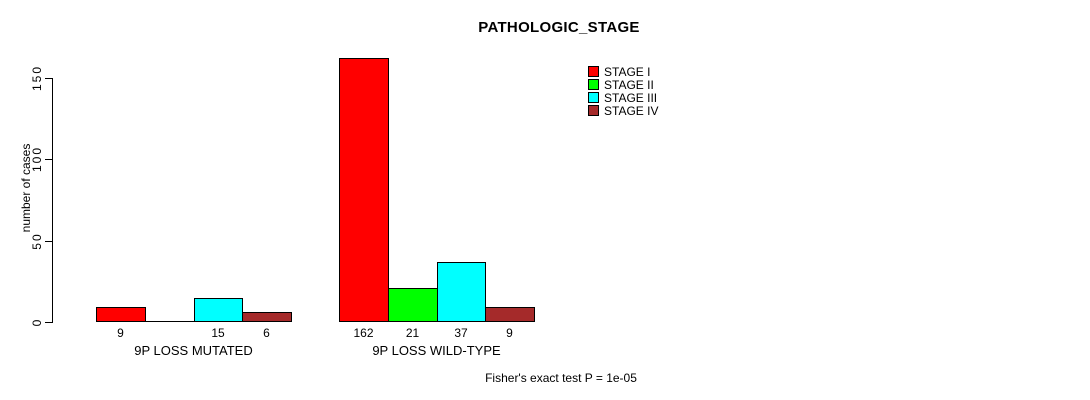  What do you see at coordinates (37, 241) in the screenshot?
I see `y-axis-tick-label: 50` at bounding box center [37, 241].